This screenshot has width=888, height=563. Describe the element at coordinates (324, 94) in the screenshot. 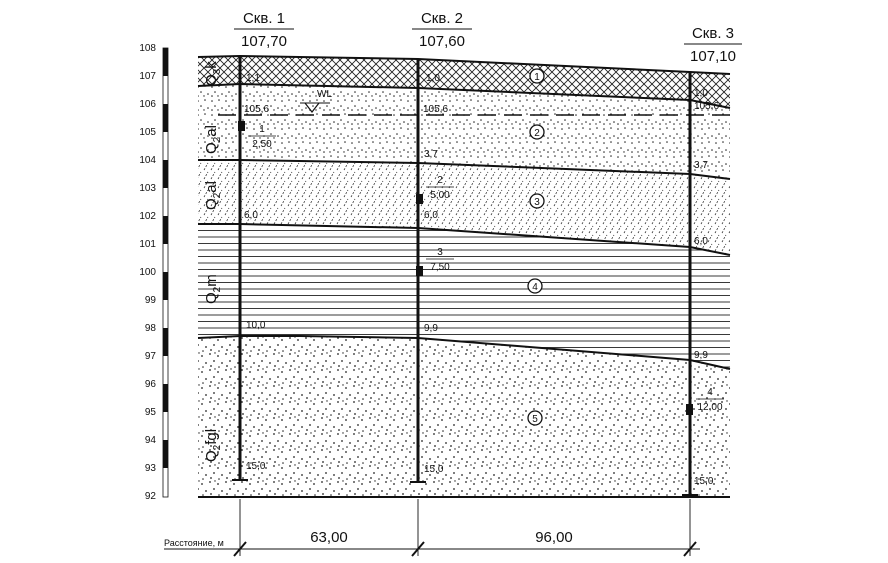

I see `water-level-label: WL` at that location.